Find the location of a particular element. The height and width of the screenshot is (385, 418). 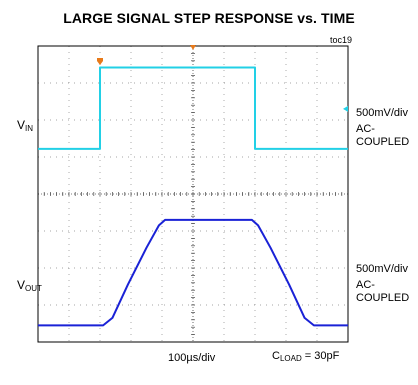

trigger-level-marker-icon is located at coordinates (345, 108).